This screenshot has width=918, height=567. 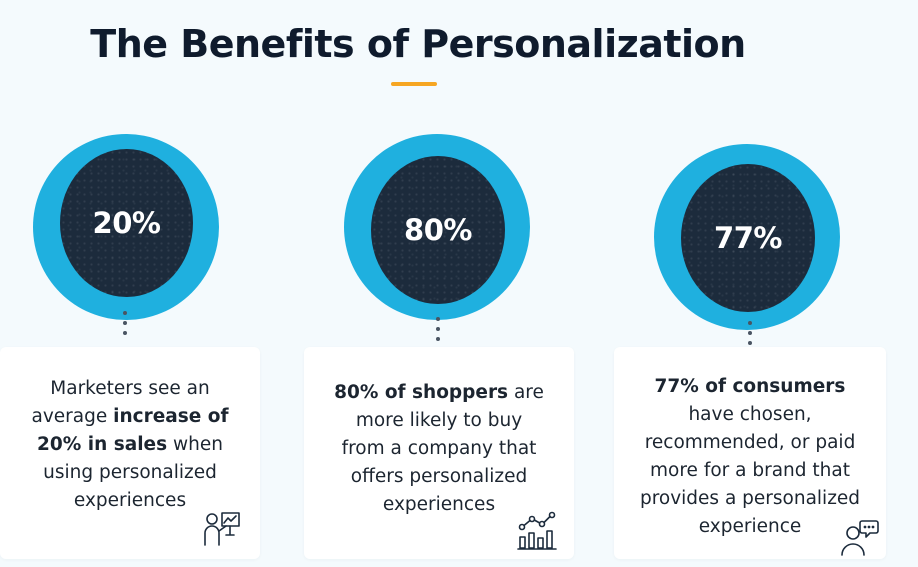 What do you see at coordinates (438, 332) in the screenshot?
I see `stat-2-connector-dots` at bounding box center [438, 332].